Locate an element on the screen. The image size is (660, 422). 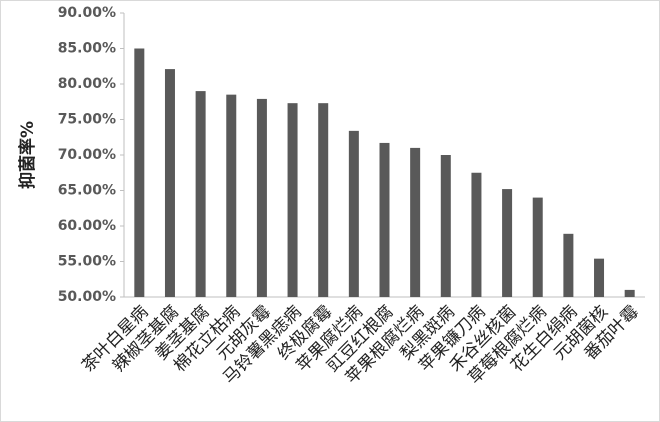
y-tick-label: 90.00% is located at coordinates (87, 13).